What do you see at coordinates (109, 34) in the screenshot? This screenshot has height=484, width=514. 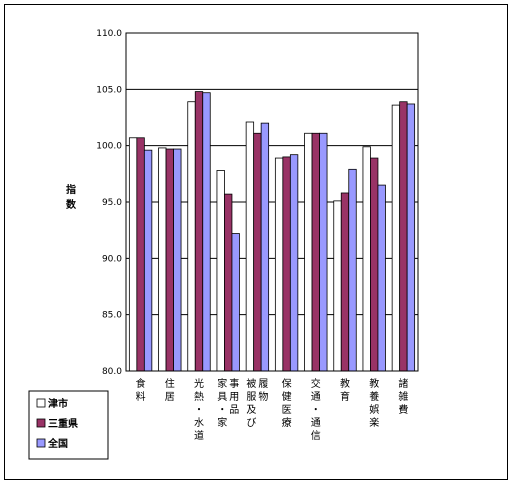 I see `y-tick-label: 110.0` at bounding box center [109, 34].